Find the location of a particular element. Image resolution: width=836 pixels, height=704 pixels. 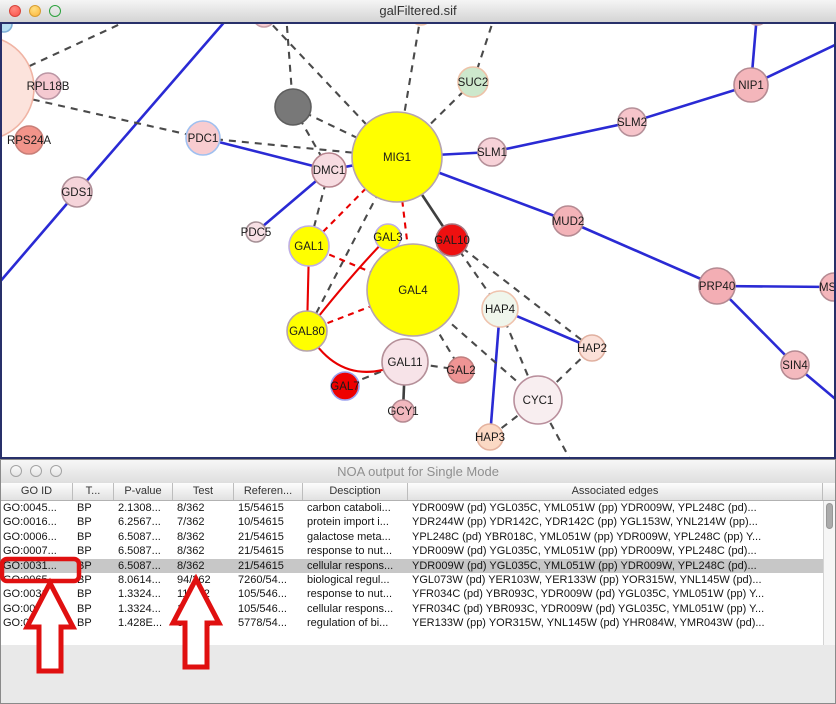

node-MUD2 is located at coordinates (568, 221).